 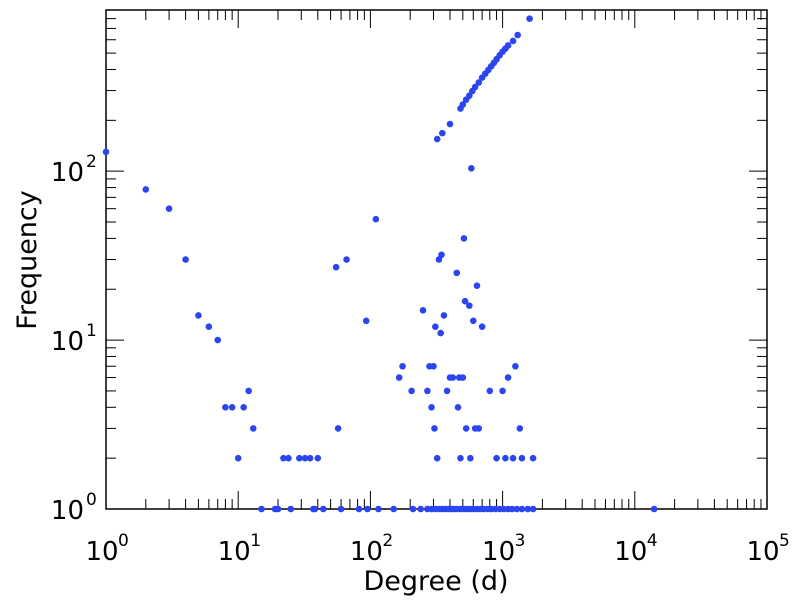 What do you see at coordinates (27, 260) in the screenshot?
I see `y-axis-label: Frequency` at bounding box center [27, 260].